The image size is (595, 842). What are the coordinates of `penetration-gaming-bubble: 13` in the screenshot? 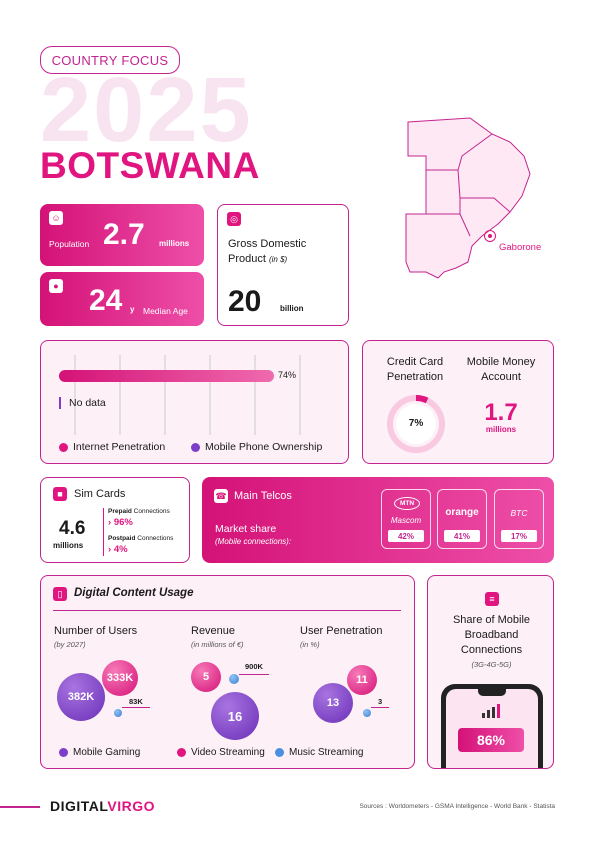 It's located at (333, 703).